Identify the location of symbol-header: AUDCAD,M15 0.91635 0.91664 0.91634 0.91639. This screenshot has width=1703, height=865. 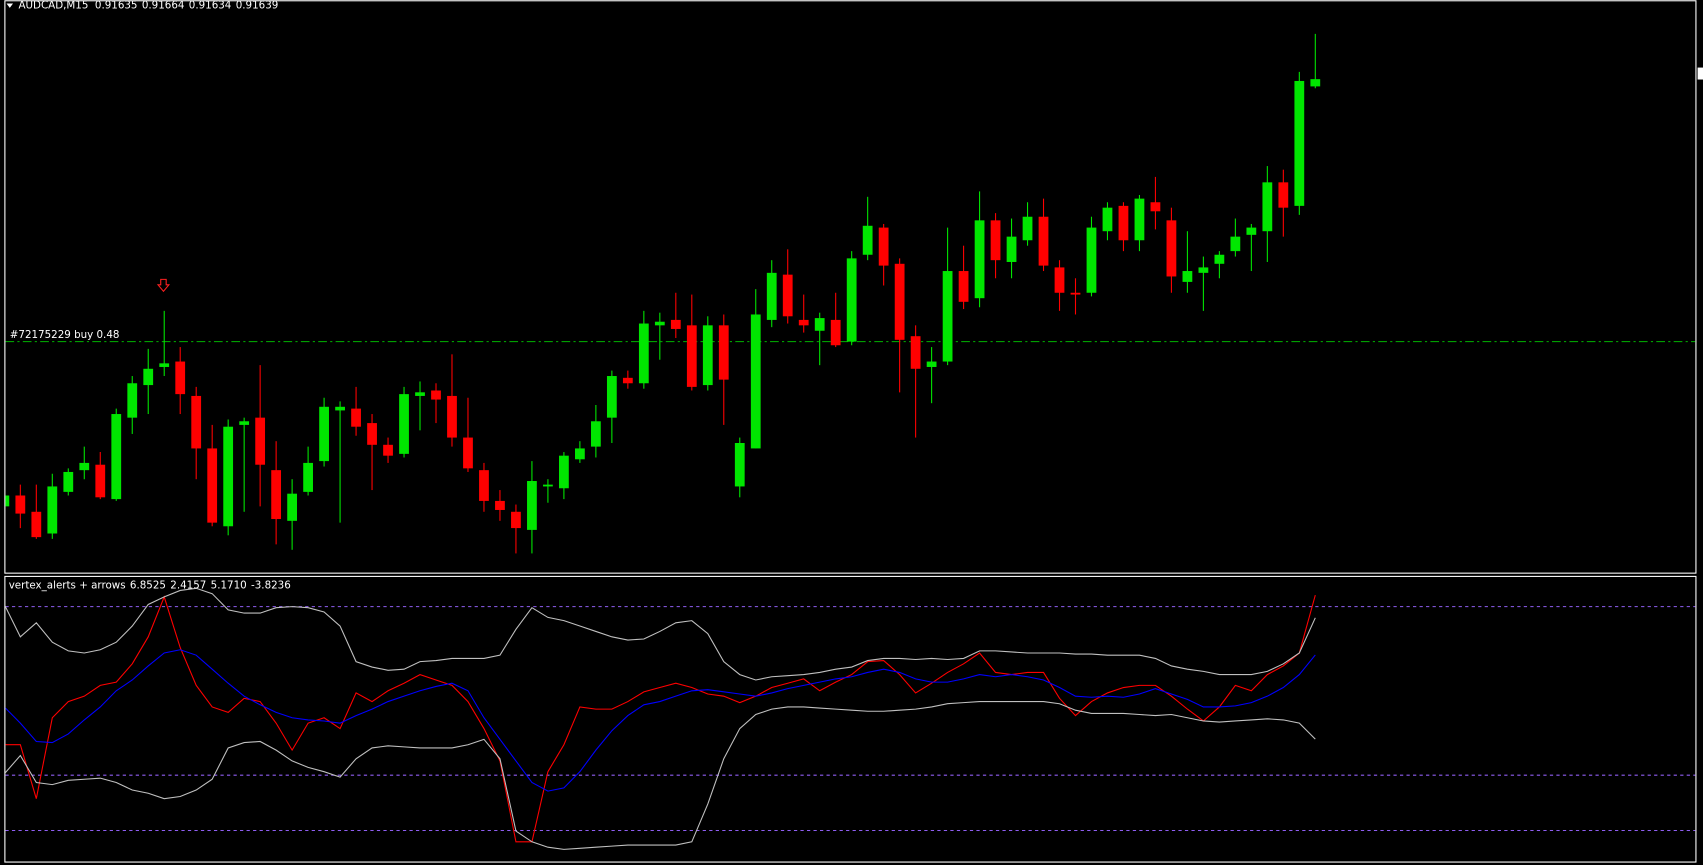
(148, 6).